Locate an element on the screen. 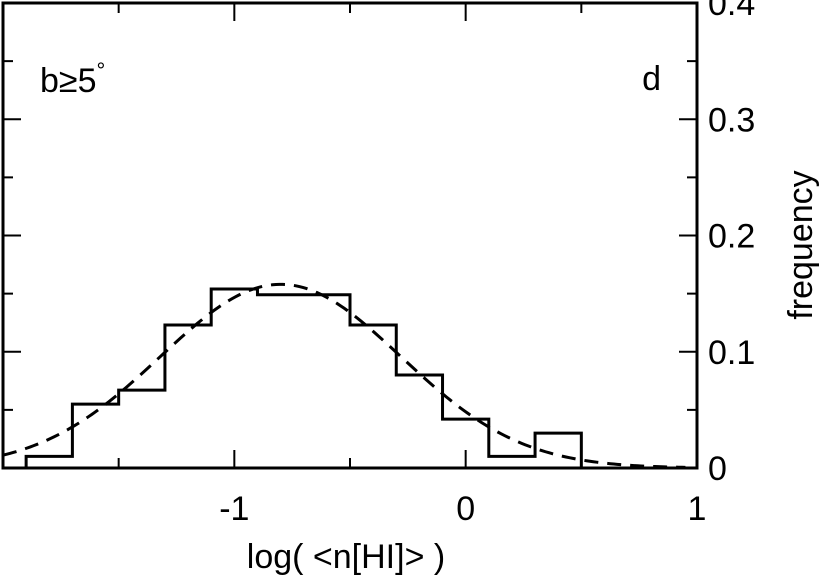 The width and height of the screenshot is (830, 586). y-tick-label: 0.3 is located at coordinates (731, 120).